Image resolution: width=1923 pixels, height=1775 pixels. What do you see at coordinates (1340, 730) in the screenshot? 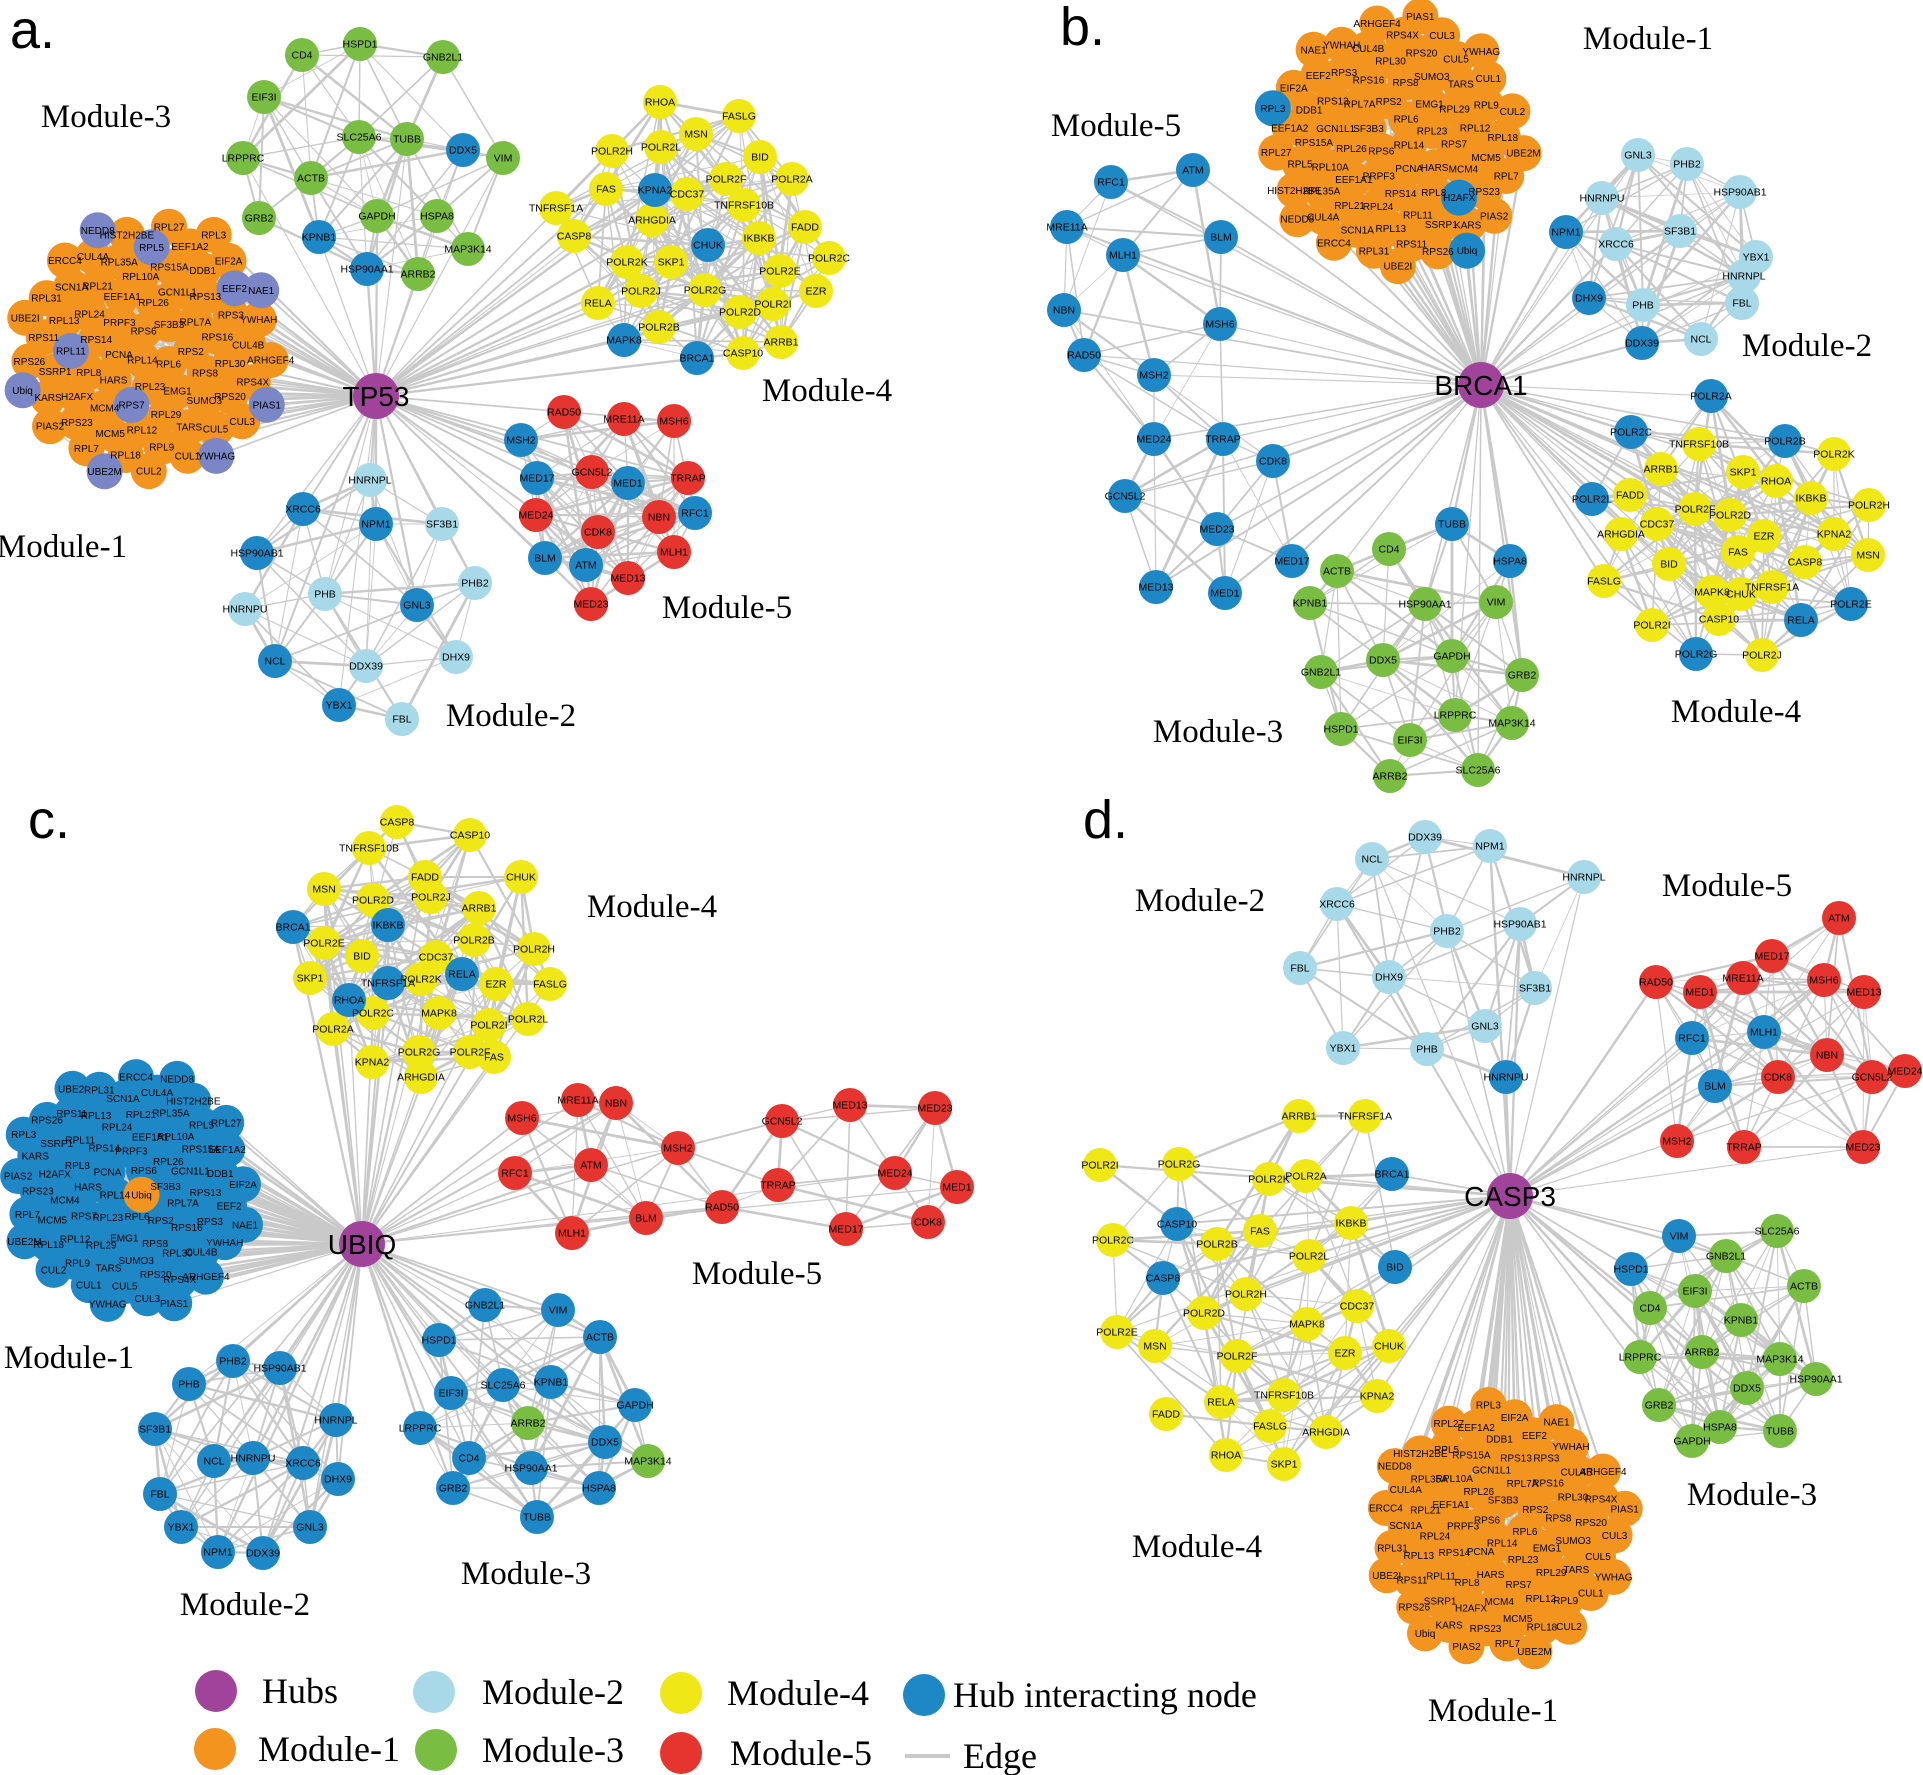
I see `node-label-HSPD1: HSPD1` at bounding box center [1340, 730].